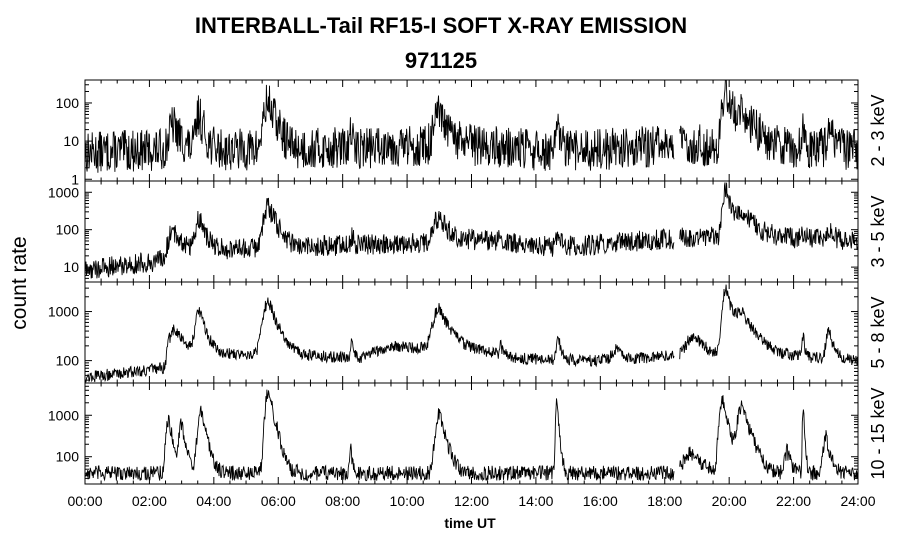 This screenshot has height=548, width=900. What do you see at coordinates (878, 231) in the screenshot?
I see `energy-band-label: 3 - 5 keV` at bounding box center [878, 231].